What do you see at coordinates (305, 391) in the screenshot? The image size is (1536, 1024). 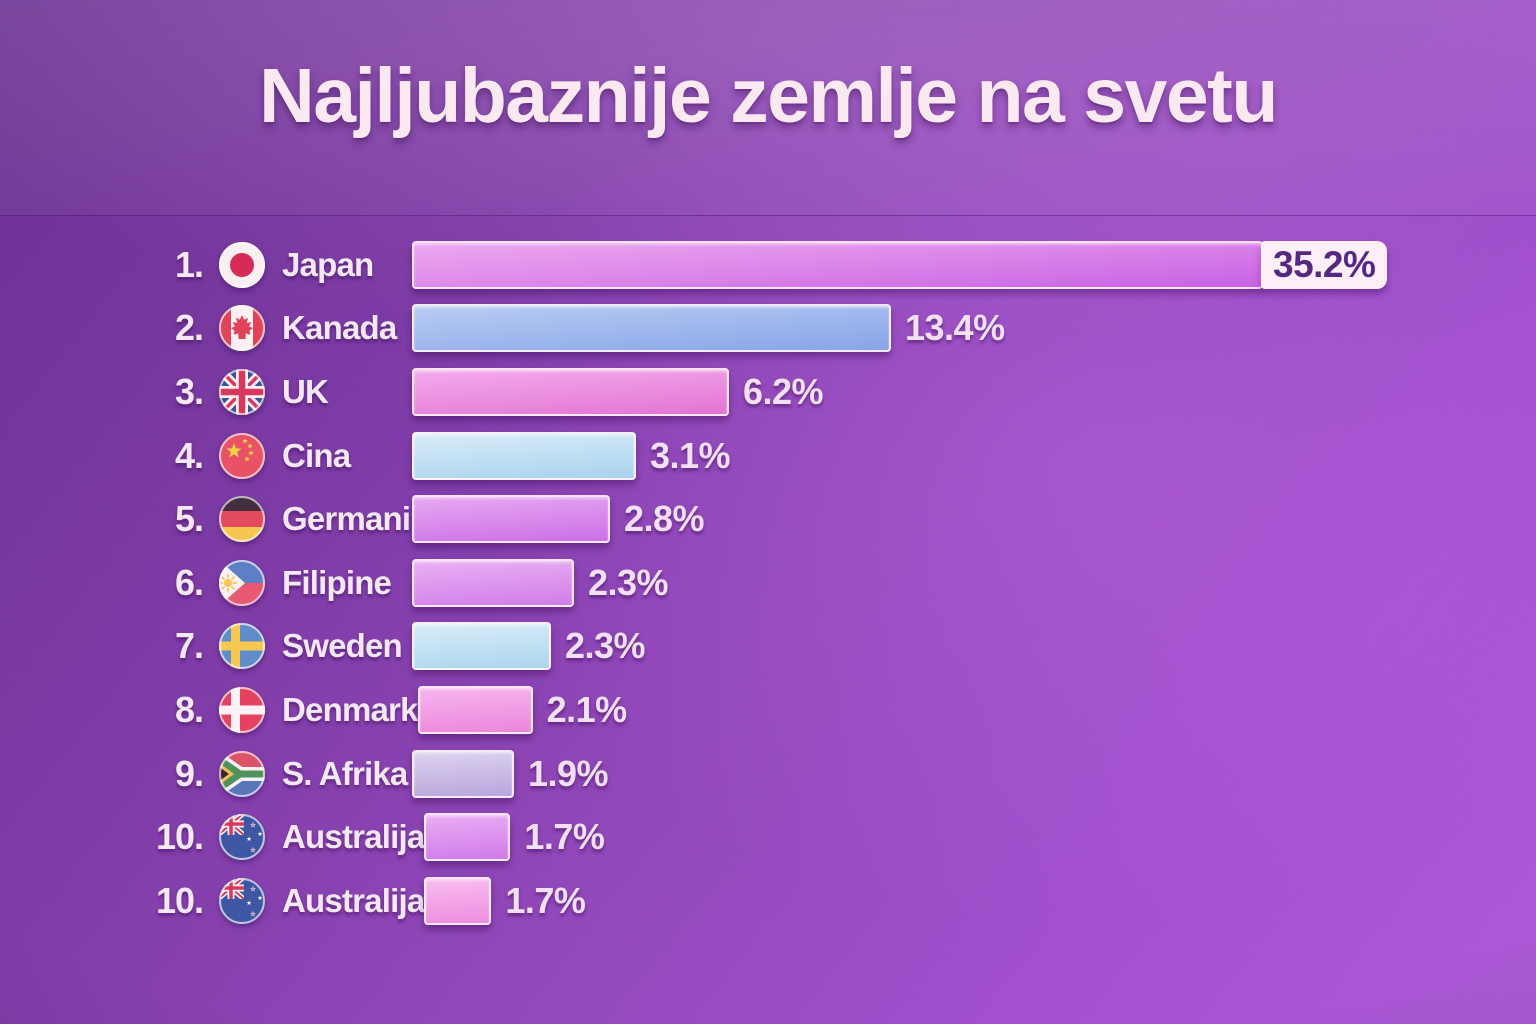 I see `country-label: UK` at bounding box center [305, 391].